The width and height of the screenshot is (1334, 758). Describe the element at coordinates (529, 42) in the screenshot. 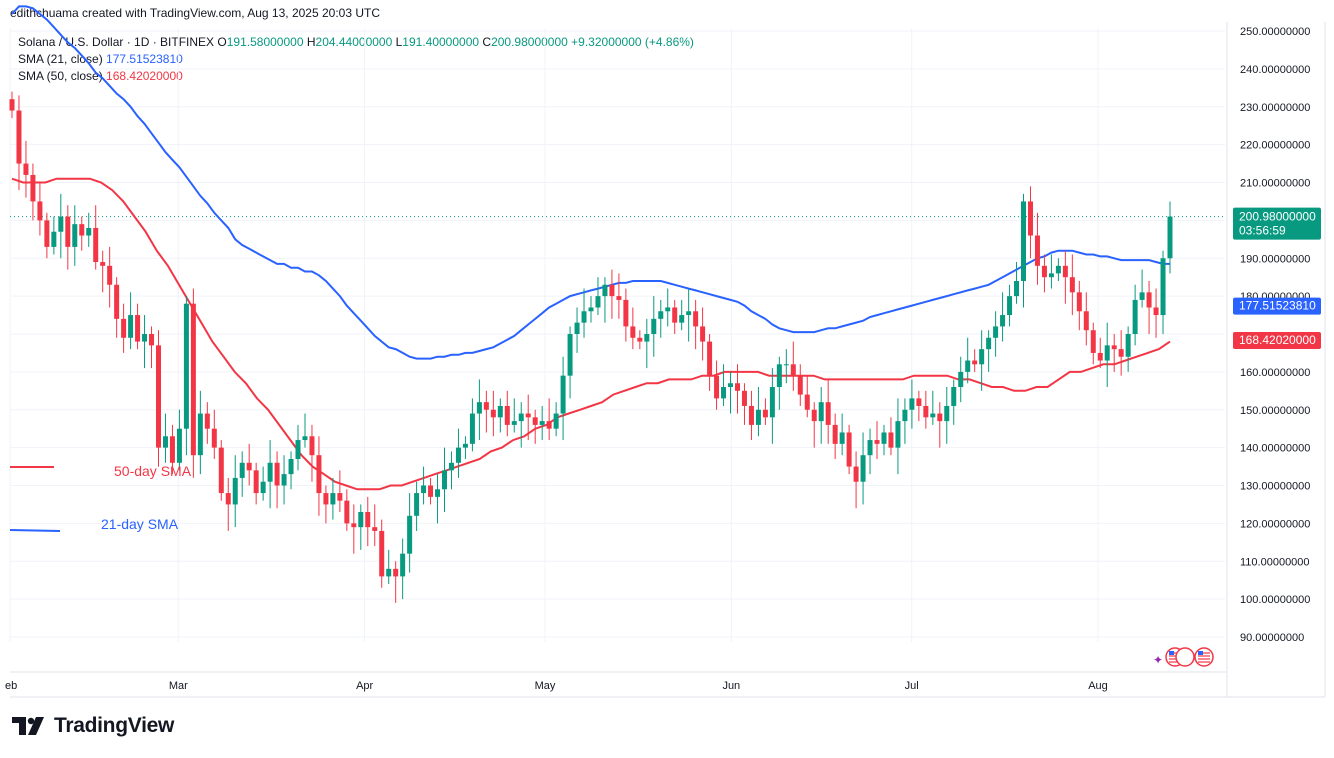

I see `close-value: 200.98000000` at that location.